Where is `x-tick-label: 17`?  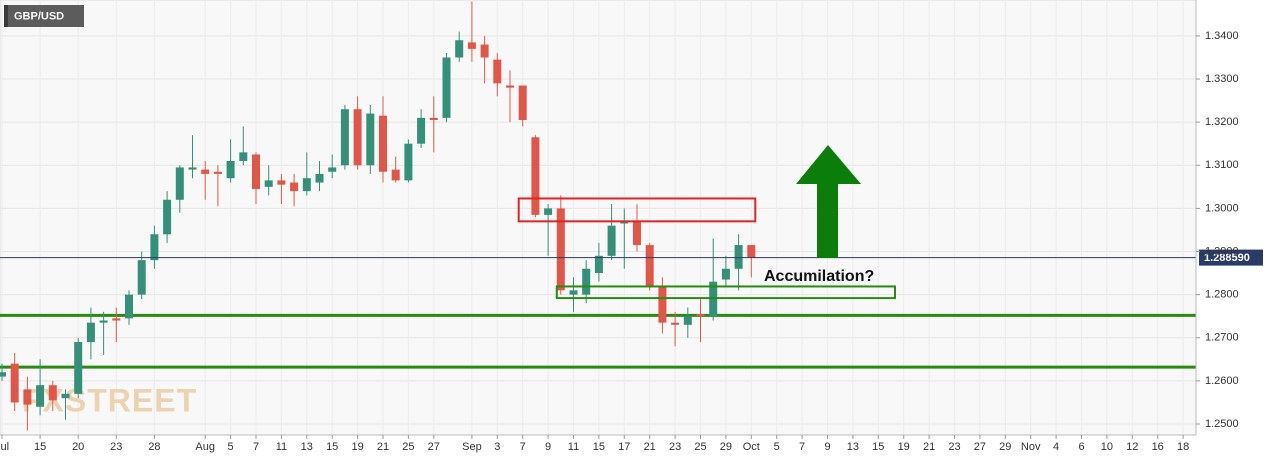
x-tick-label: 17 is located at coordinates (624, 447).